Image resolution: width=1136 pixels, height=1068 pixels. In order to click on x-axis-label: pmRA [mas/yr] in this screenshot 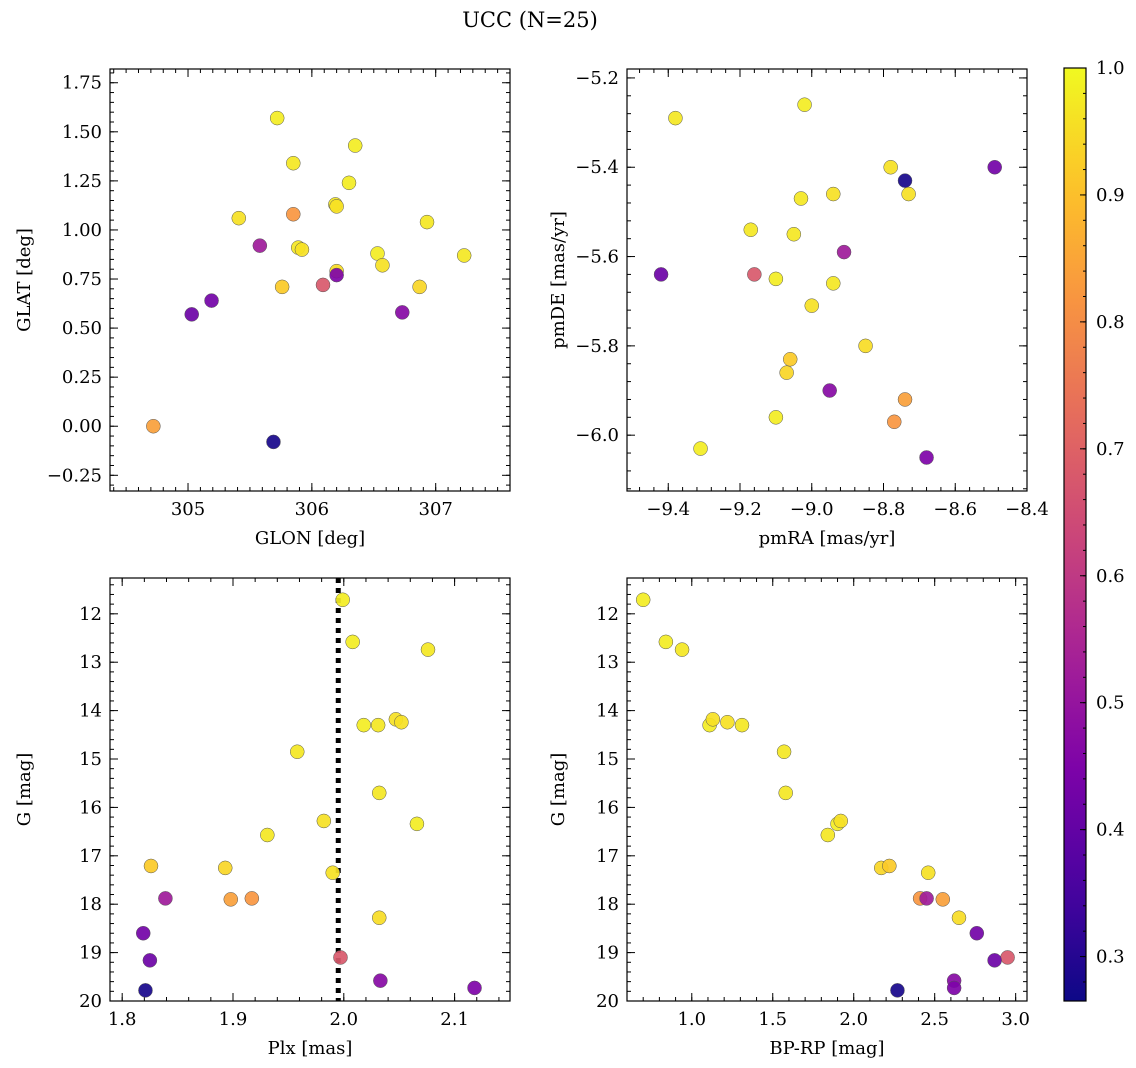, I will do `click(827, 538)`.